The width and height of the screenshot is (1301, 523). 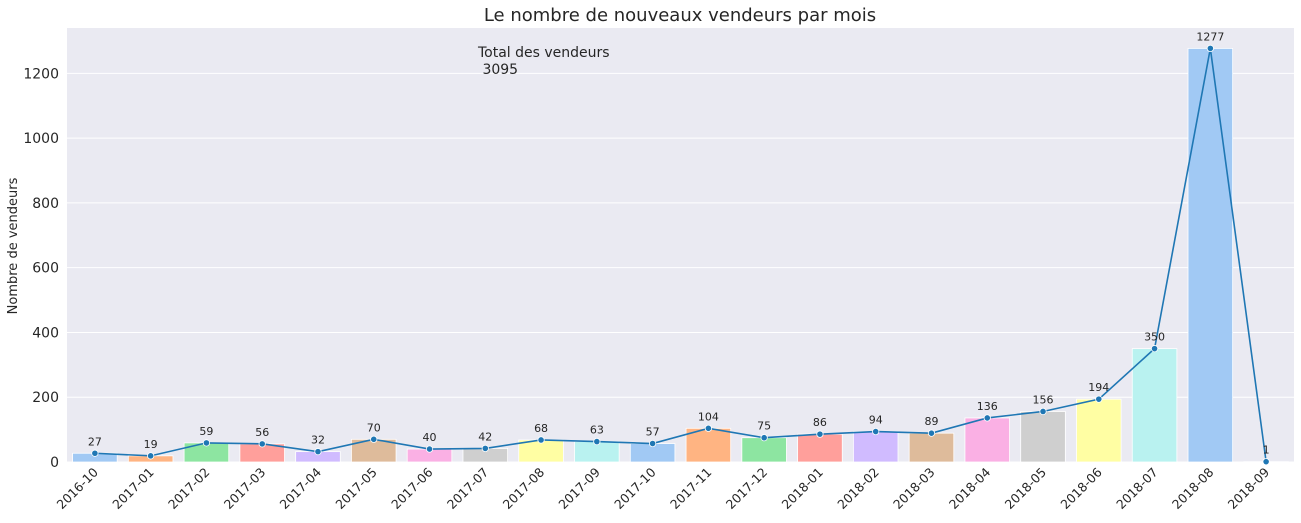 I want to click on data-label: 94, so click(x=876, y=420).